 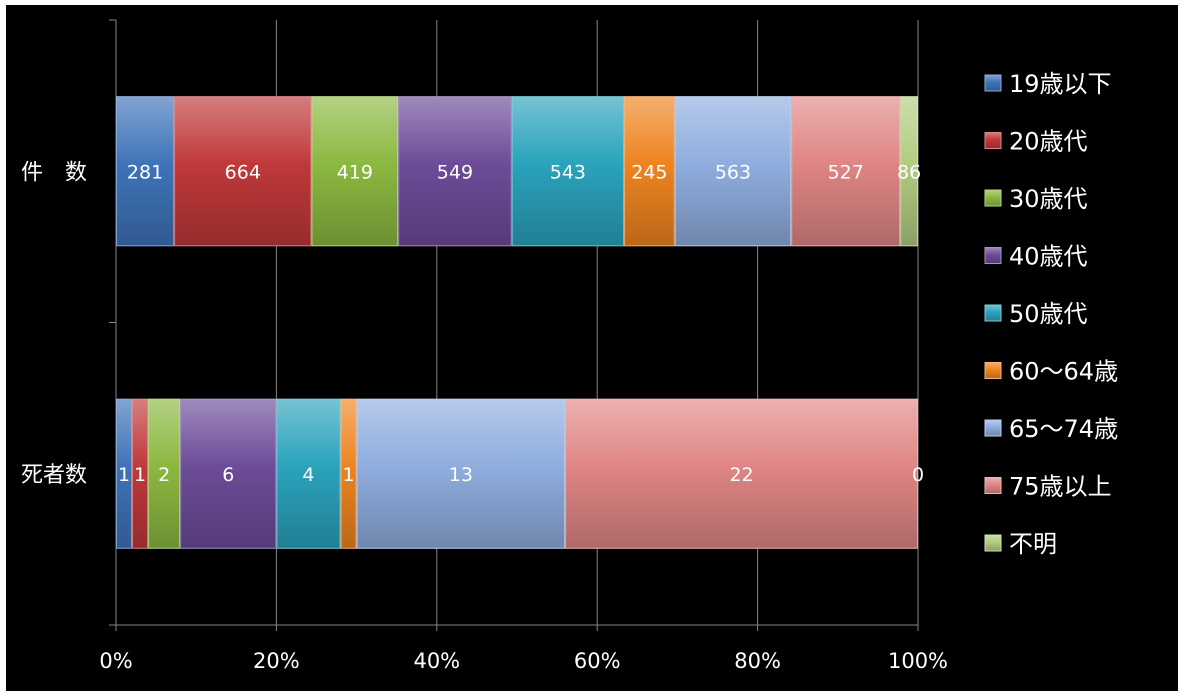 I want to click on legend-label: 不明, so click(x=1033, y=544).